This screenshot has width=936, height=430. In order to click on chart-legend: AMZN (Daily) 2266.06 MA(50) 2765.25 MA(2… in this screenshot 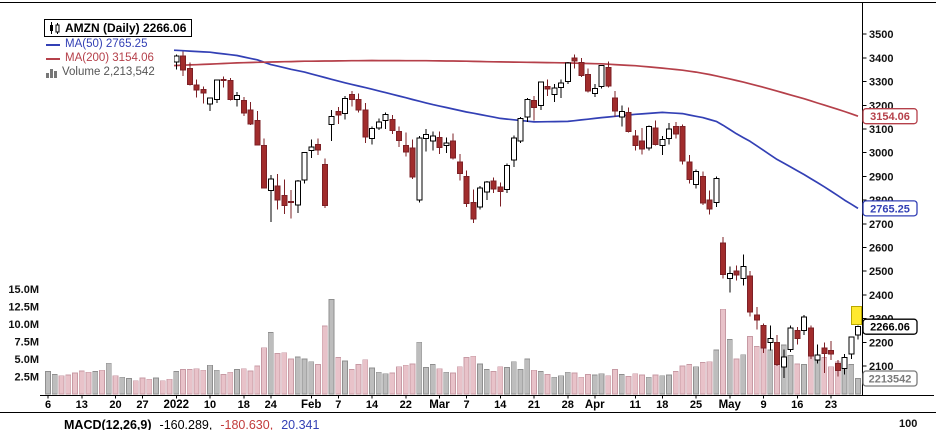, I will do `click(118, 49)`.